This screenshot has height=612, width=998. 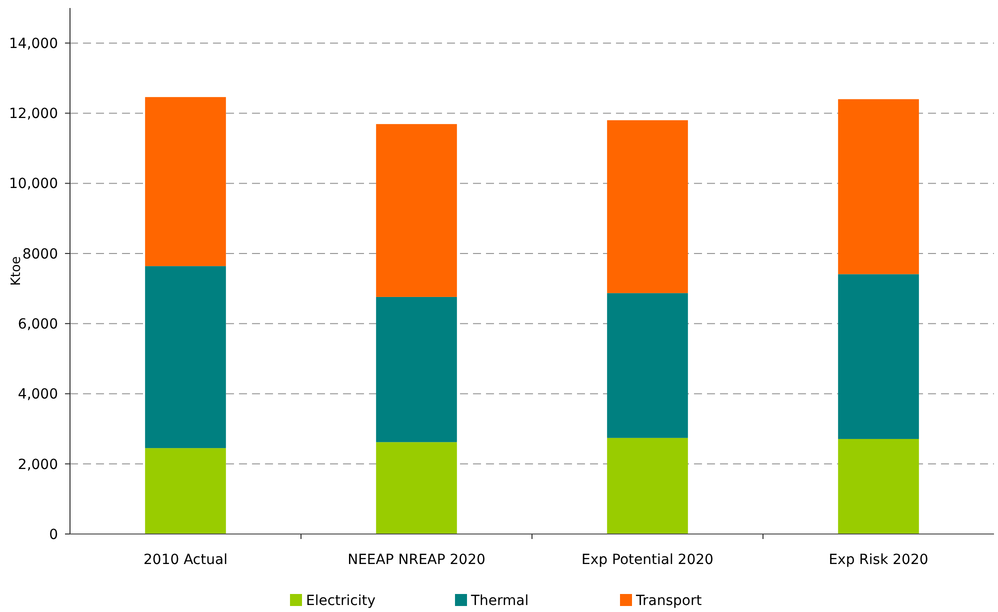 What do you see at coordinates (53, 534) in the screenshot?
I see `y-tick-label: 0` at bounding box center [53, 534].